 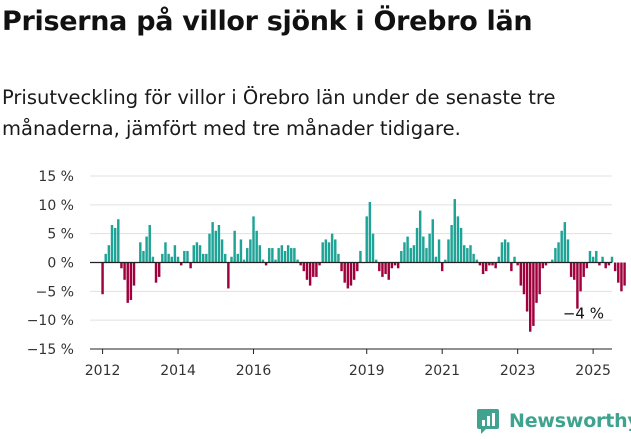 What do you see at coordinates (50, 263) in the screenshot?
I see `y-axis: 15 % 10 % 5 % 0 % −5 % −10 % −15 %` at bounding box center [50, 263].